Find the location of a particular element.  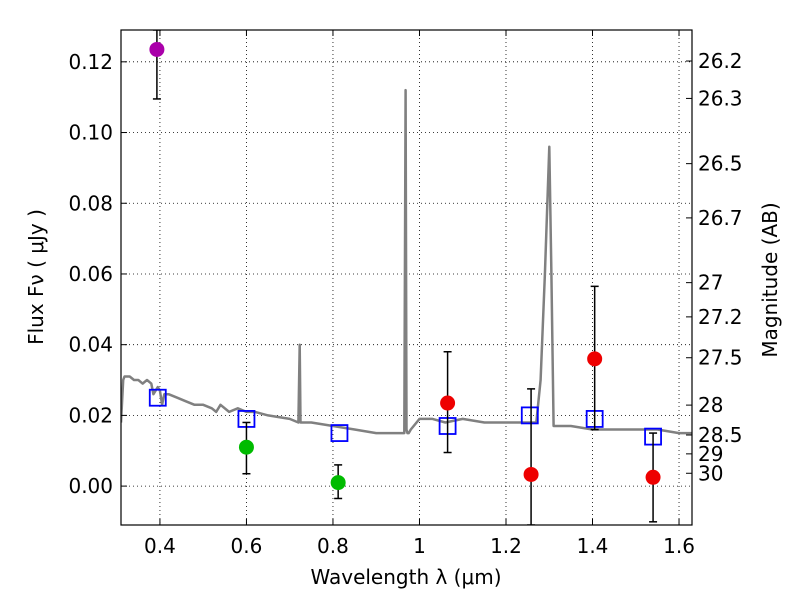

y-tick-label: 0.08 is located at coordinates (90, 203).